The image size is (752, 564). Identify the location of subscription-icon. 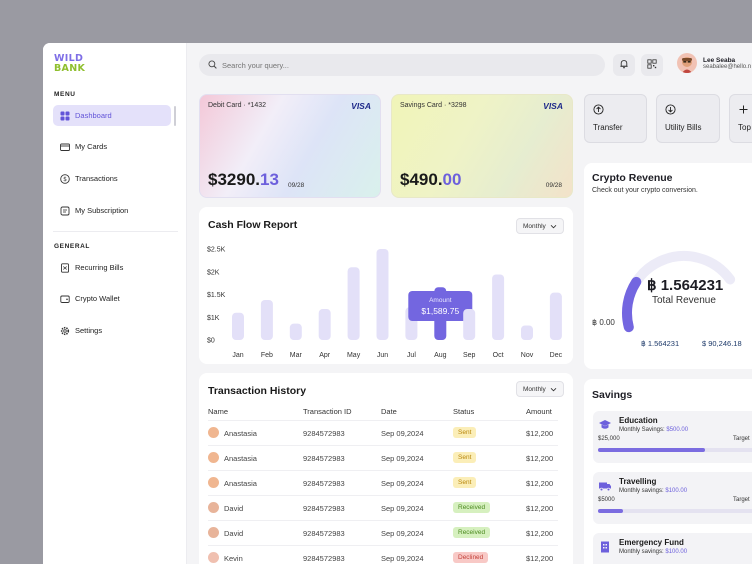
(65, 211).